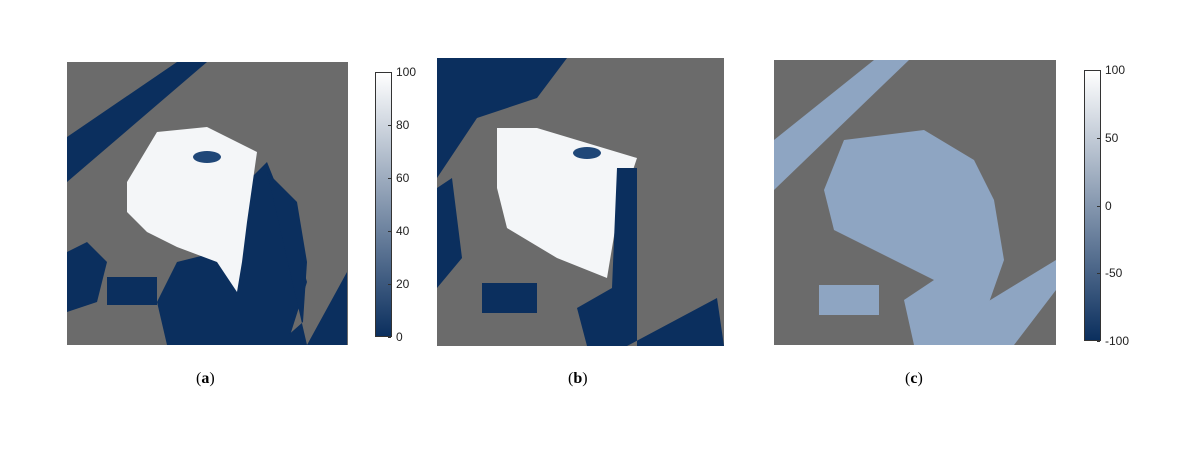 The width and height of the screenshot is (1200, 450). What do you see at coordinates (403, 284) in the screenshot?
I see `colorbar-tick-label: 20` at bounding box center [403, 284].